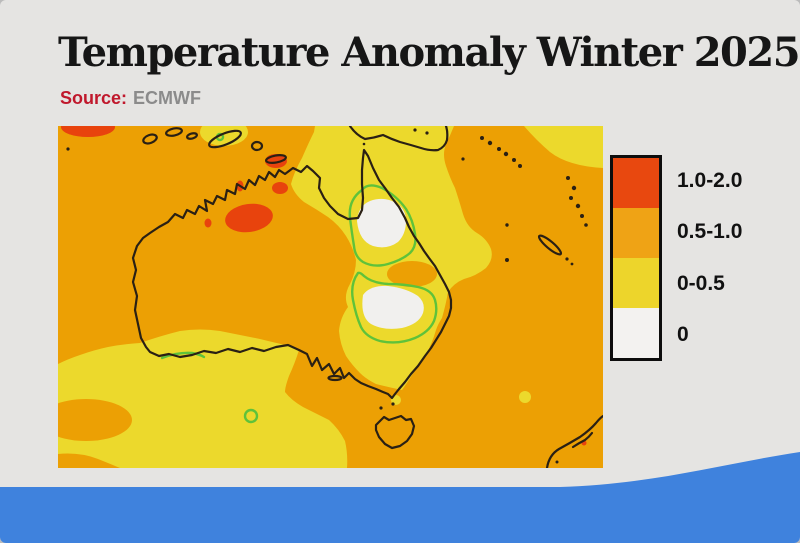 Image resolution: width=800 pixels, height=543 pixels. Describe the element at coordinates (524, 201) in the screenshot. I see `pacific-islands` at that location.